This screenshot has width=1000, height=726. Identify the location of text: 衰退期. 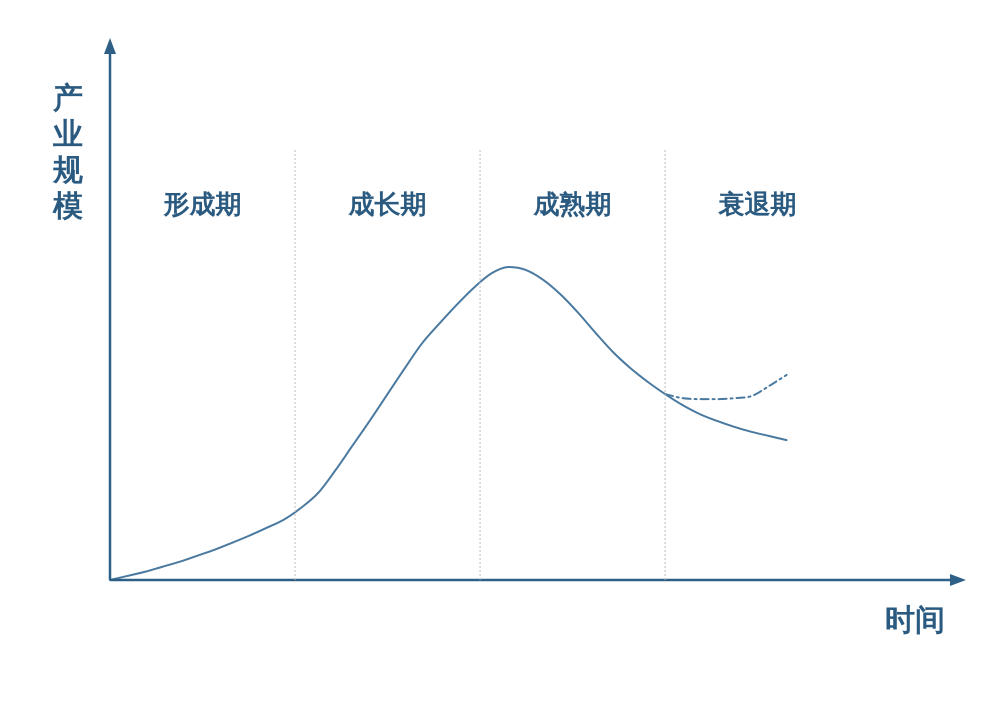
(757, 205).